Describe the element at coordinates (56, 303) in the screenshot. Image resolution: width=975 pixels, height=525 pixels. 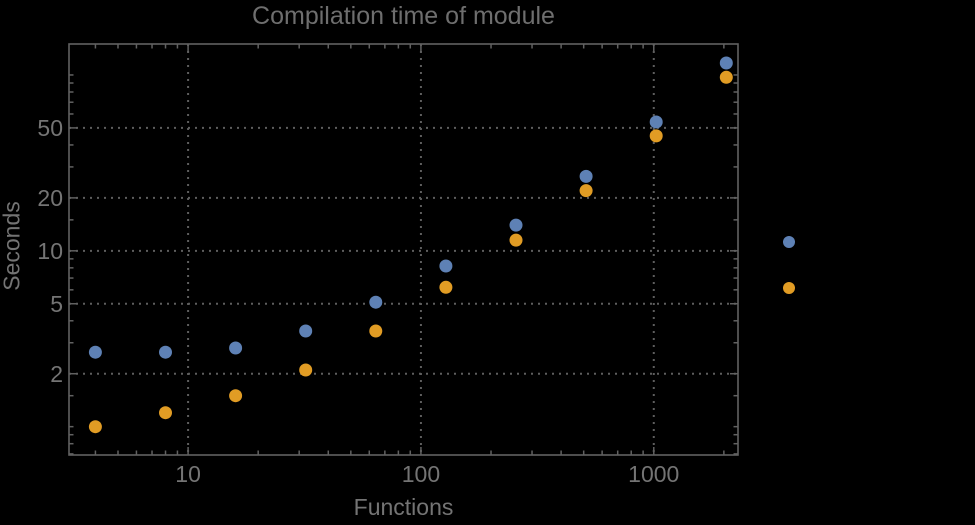
I see `y-tick-label: 5` at that location.